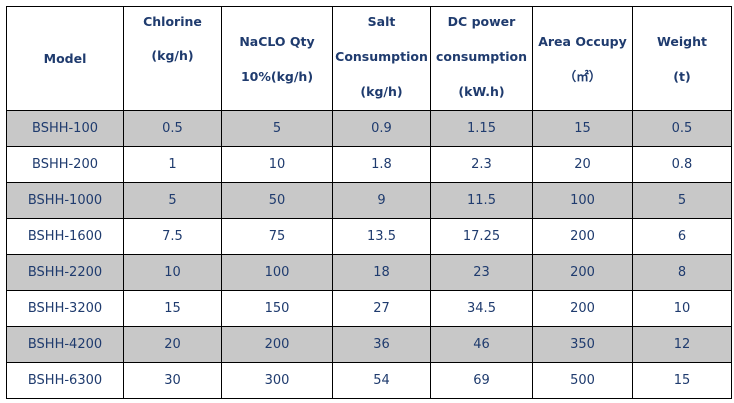  What do you see at coordinates (582, 344) in the screenshot?
I see `cell-area: 350` at bounding box center [582, 344].